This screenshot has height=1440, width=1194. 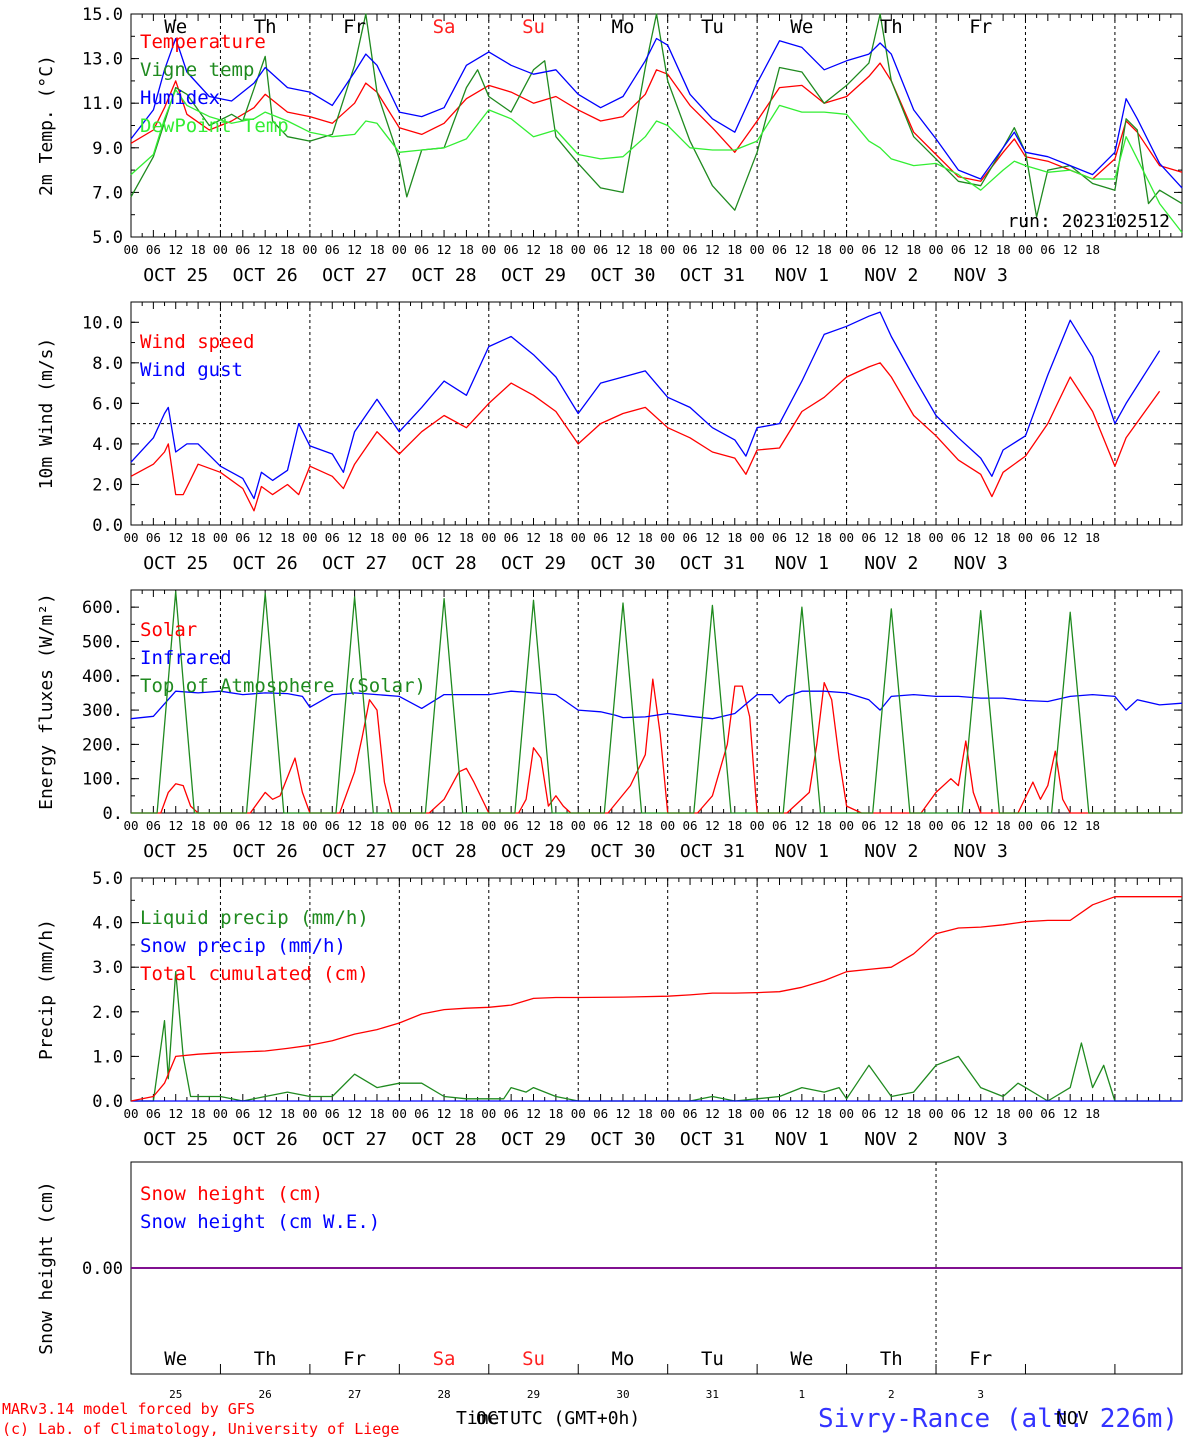 I want to click on run-annotation: run: 2023102512, so click(x=1088, y=221).